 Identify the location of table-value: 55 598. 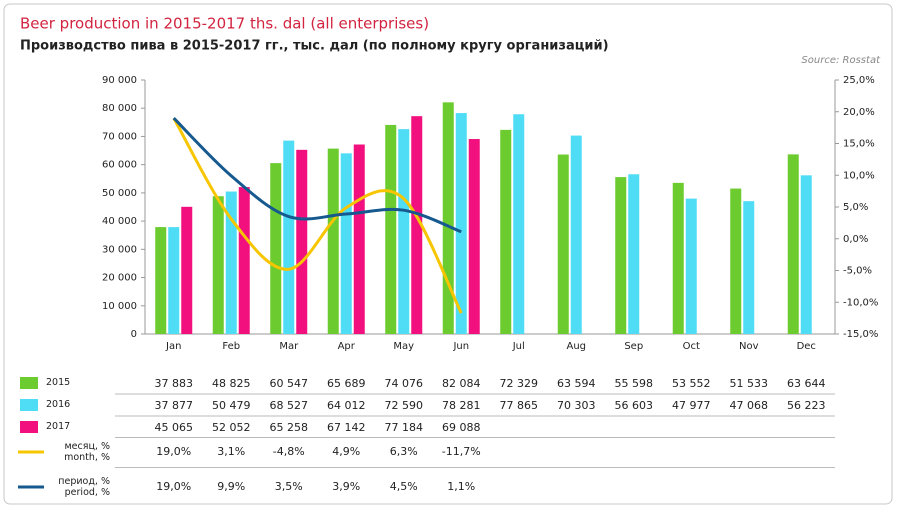
(634, 383).